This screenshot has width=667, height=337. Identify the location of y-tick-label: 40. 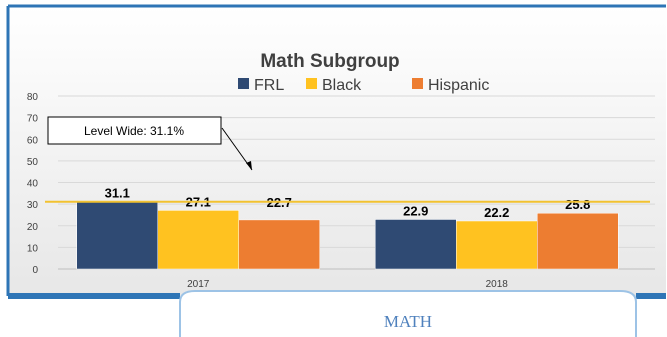
(33, 184).